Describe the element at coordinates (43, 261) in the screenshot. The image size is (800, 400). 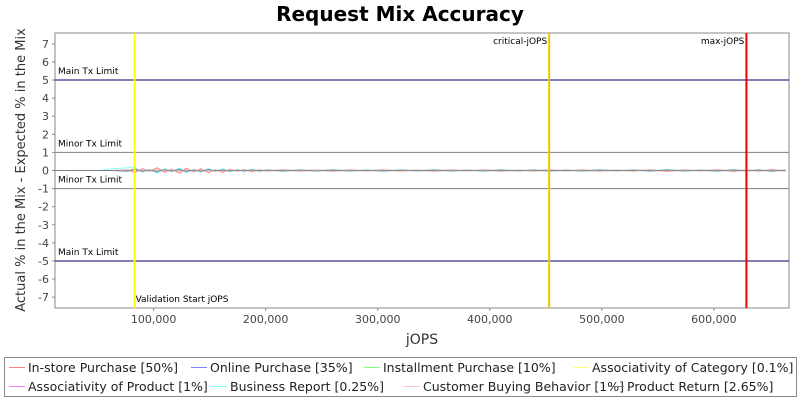
I see `y-tick-label: -5` at that location.